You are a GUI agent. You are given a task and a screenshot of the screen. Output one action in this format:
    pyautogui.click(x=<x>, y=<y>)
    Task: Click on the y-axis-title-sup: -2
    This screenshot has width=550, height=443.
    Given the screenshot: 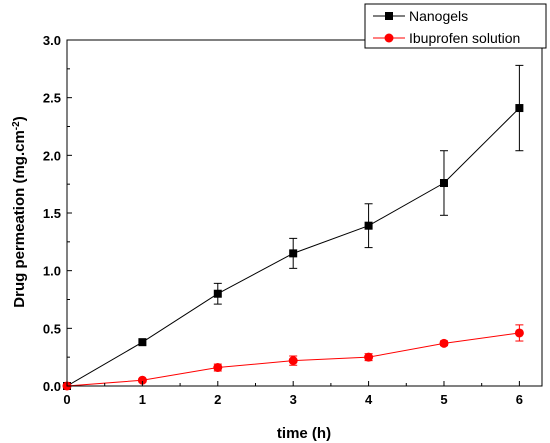 What is the action you would take?
    pyautogui.click(x=16, y=125)
    